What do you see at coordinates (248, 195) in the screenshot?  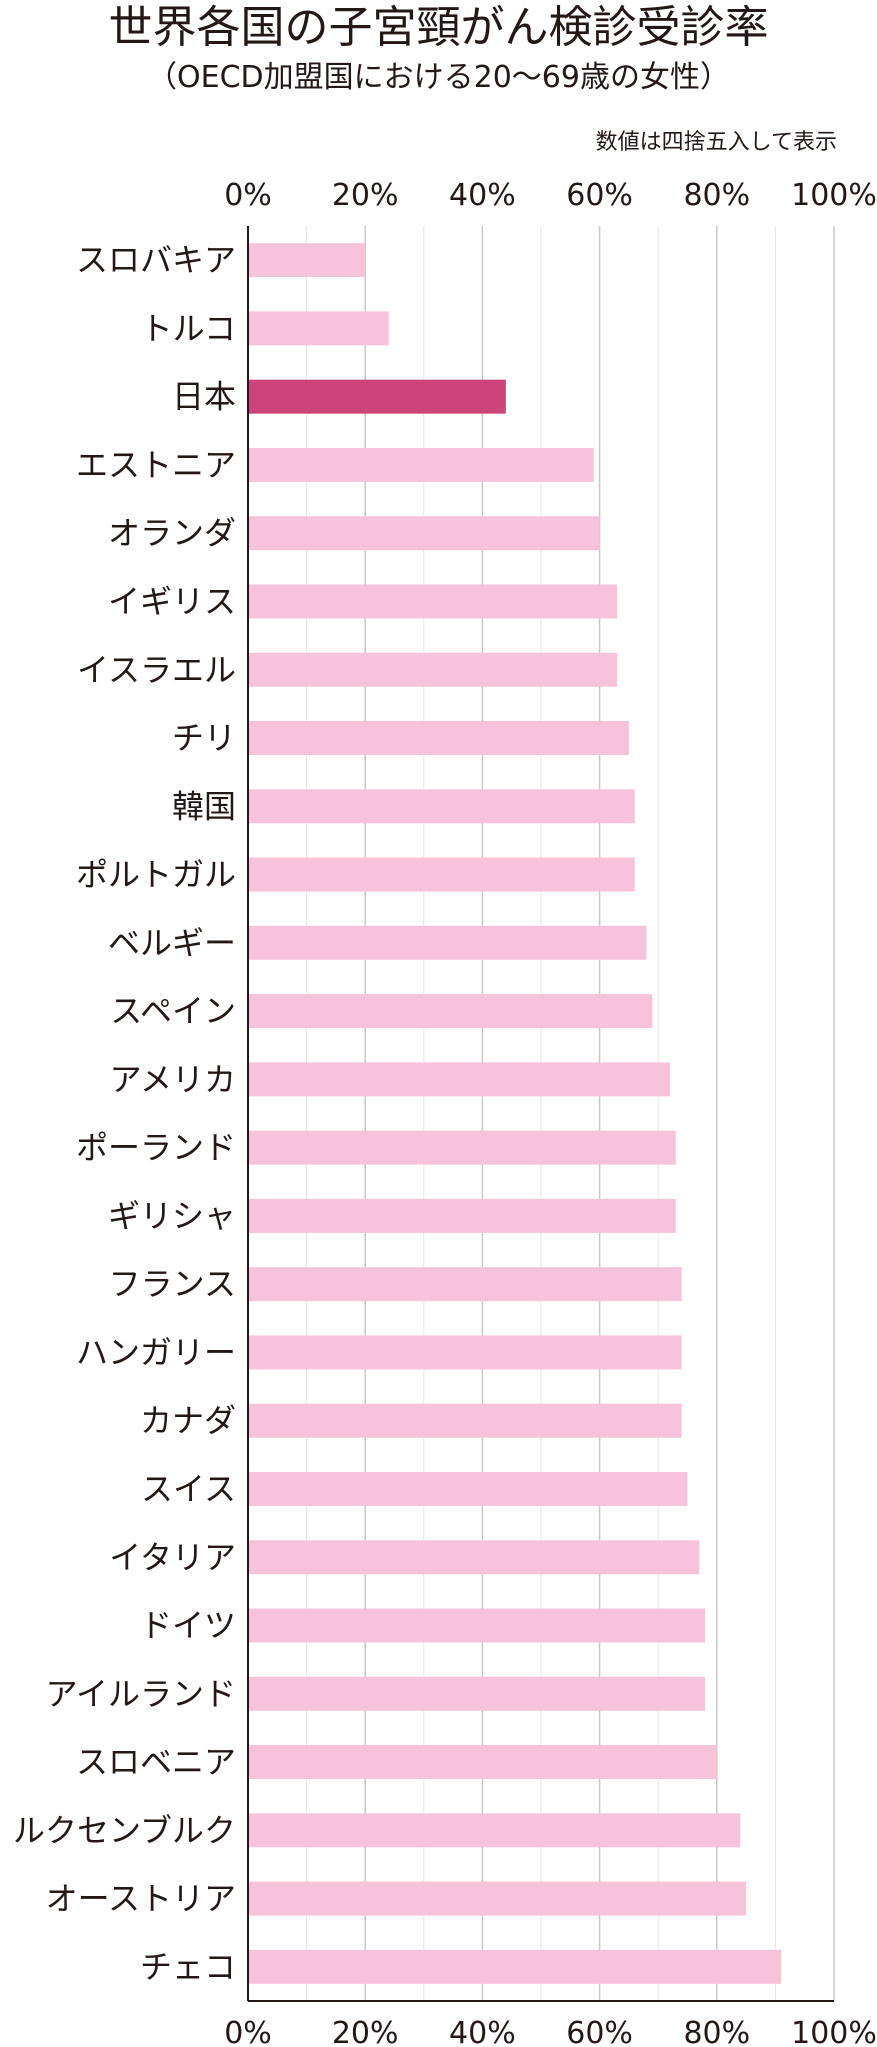 I see `x-tick-label-top: 0%` at bounding box center [248, 195].